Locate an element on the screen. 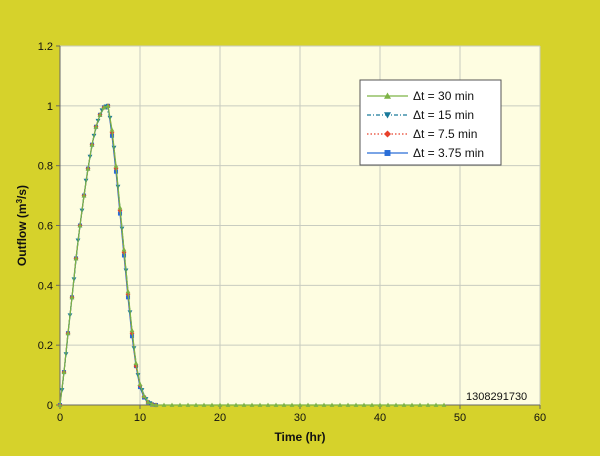 The image size is (600, 456). x-tick-label: 20 is located at coordinates (220, 418).